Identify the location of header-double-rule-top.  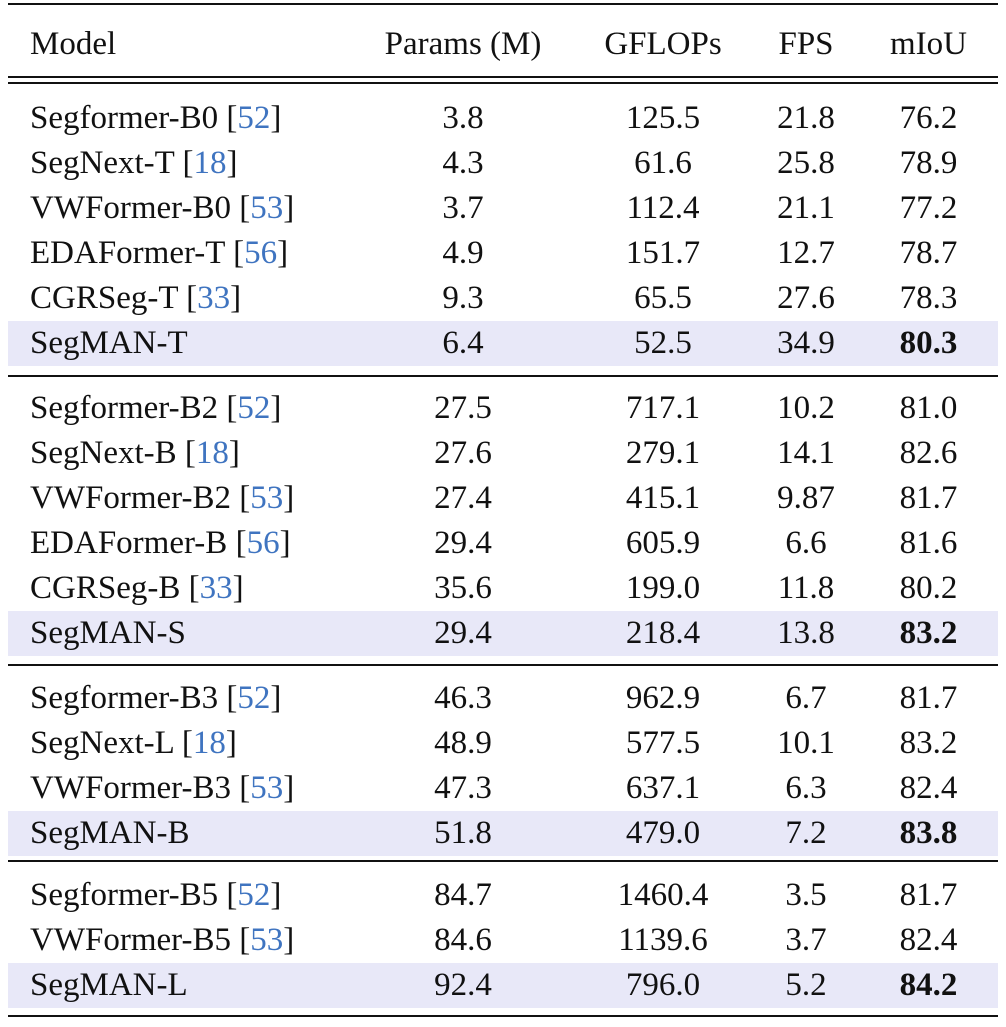
(503, 77).